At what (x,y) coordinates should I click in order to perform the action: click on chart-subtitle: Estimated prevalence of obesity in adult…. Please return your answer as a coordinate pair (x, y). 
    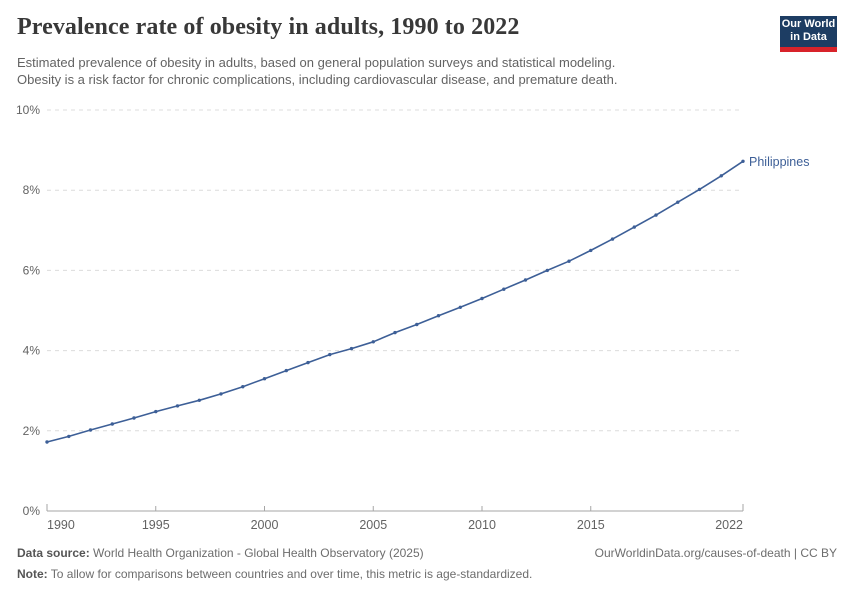
    Looking at the image, I should click on (317, 71).